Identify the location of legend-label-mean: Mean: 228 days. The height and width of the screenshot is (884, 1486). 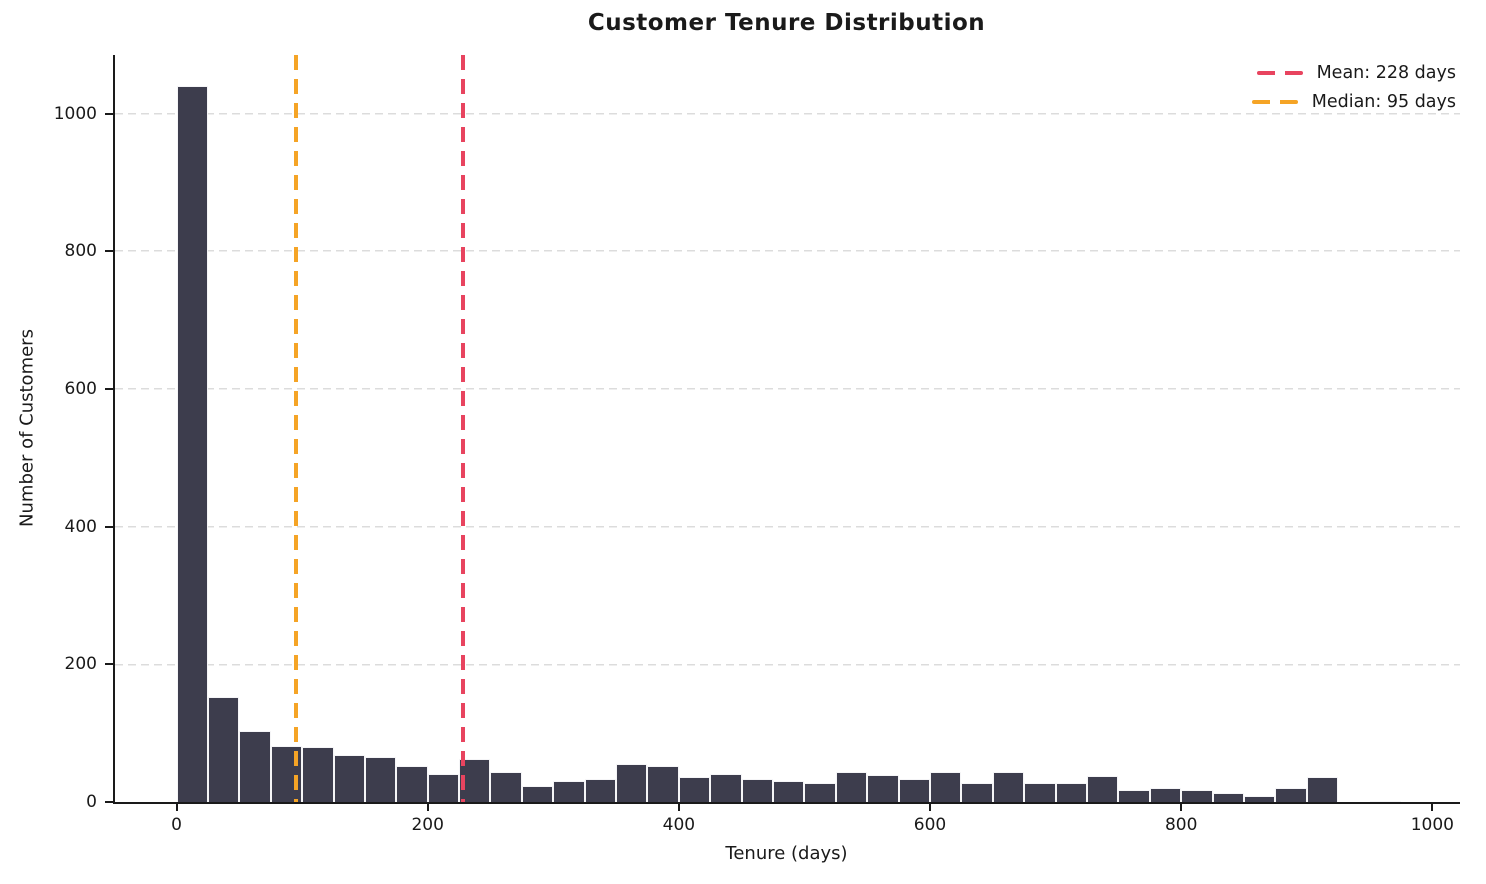
(1386, 73).